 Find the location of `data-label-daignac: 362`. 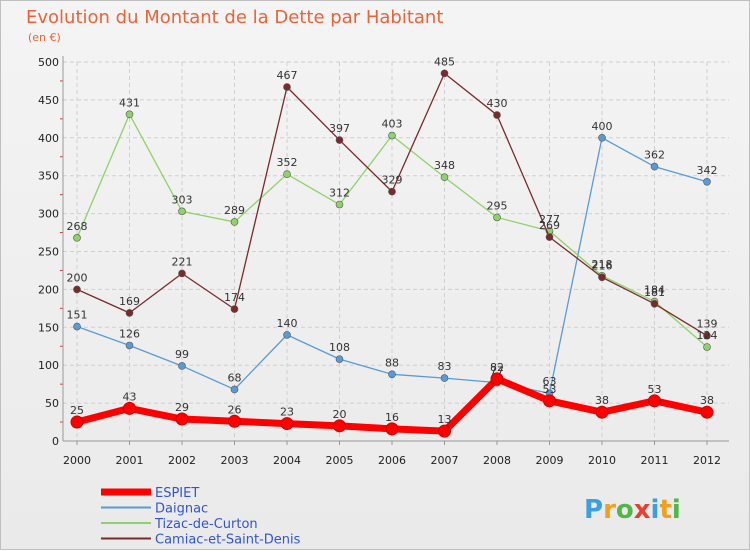

data-label-daignac: 362 is located at coordinates (654, 155).